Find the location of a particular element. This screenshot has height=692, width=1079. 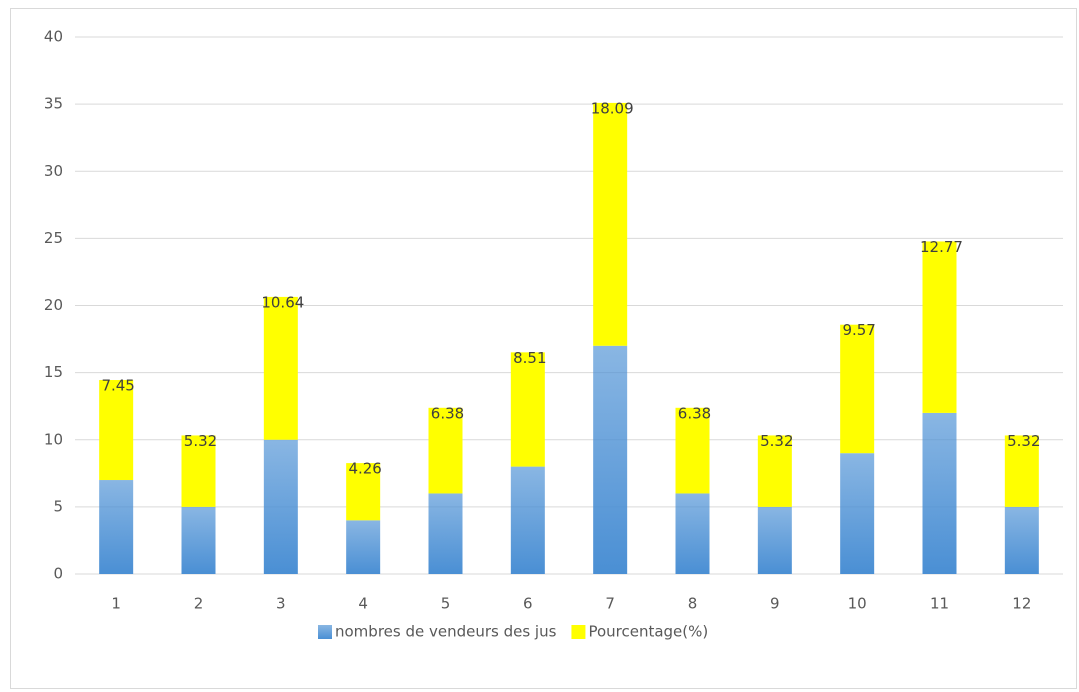

y-tick-label: 20 is located at coordinates (53, 305).